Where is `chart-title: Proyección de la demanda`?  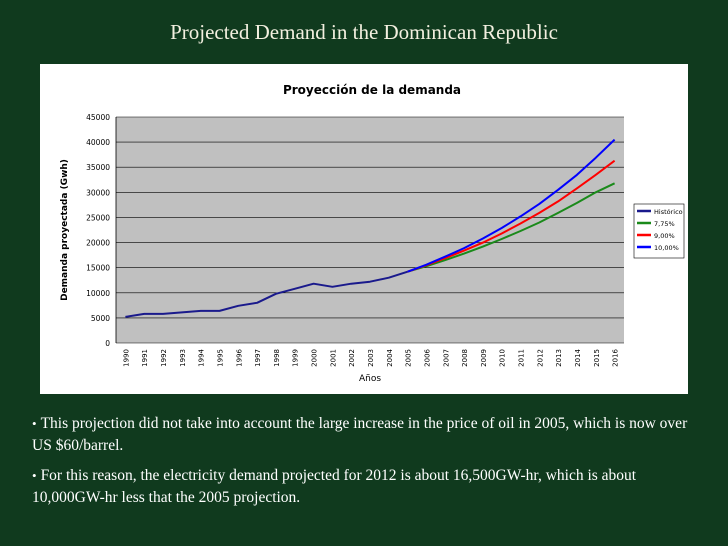
chart-title: Proyección de la demanda is located at coordinates (372, 90).